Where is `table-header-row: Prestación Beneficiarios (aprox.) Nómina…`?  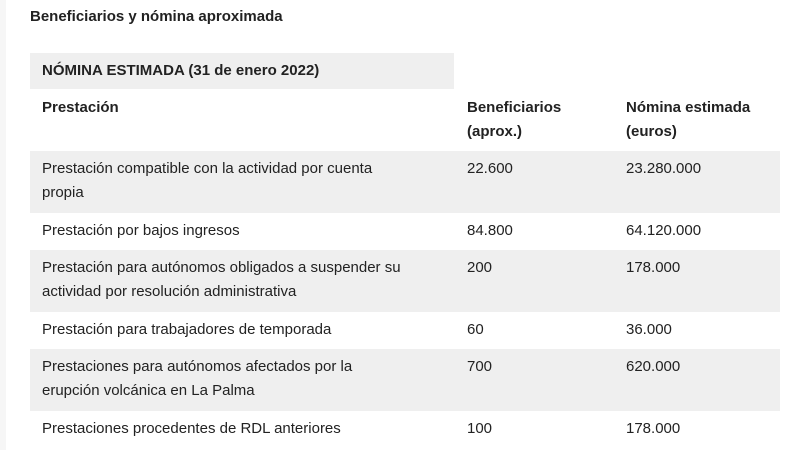 table-header-row: Prestación Beneficiarios (aprox.) Nómina… is located at coordinates (405, 120).